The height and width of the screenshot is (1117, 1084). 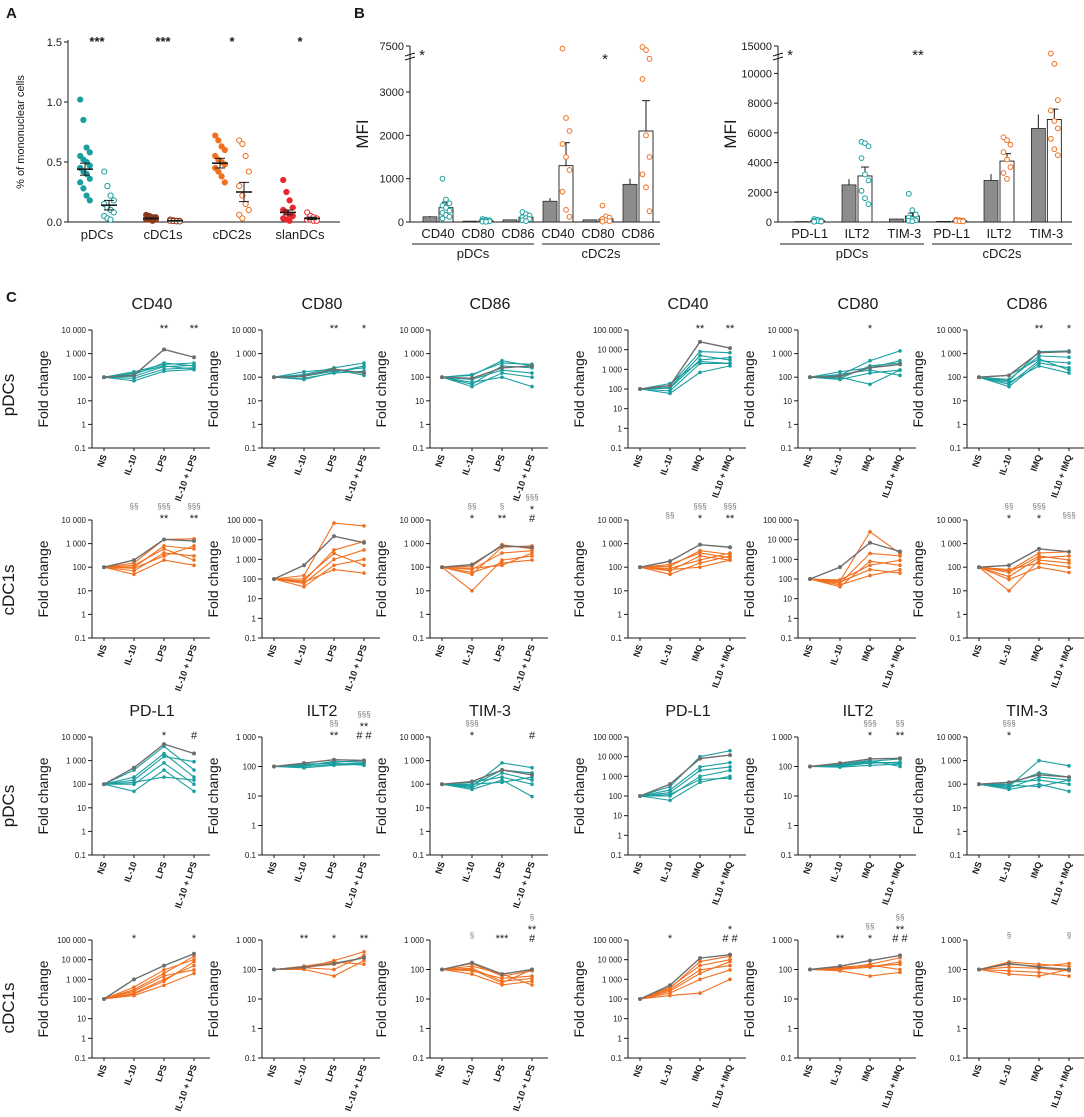 What do you see at coordinates (809, 233) in the screenshot?
I see `x-marker-label: PD-L1` at bounding box center [809, 233].